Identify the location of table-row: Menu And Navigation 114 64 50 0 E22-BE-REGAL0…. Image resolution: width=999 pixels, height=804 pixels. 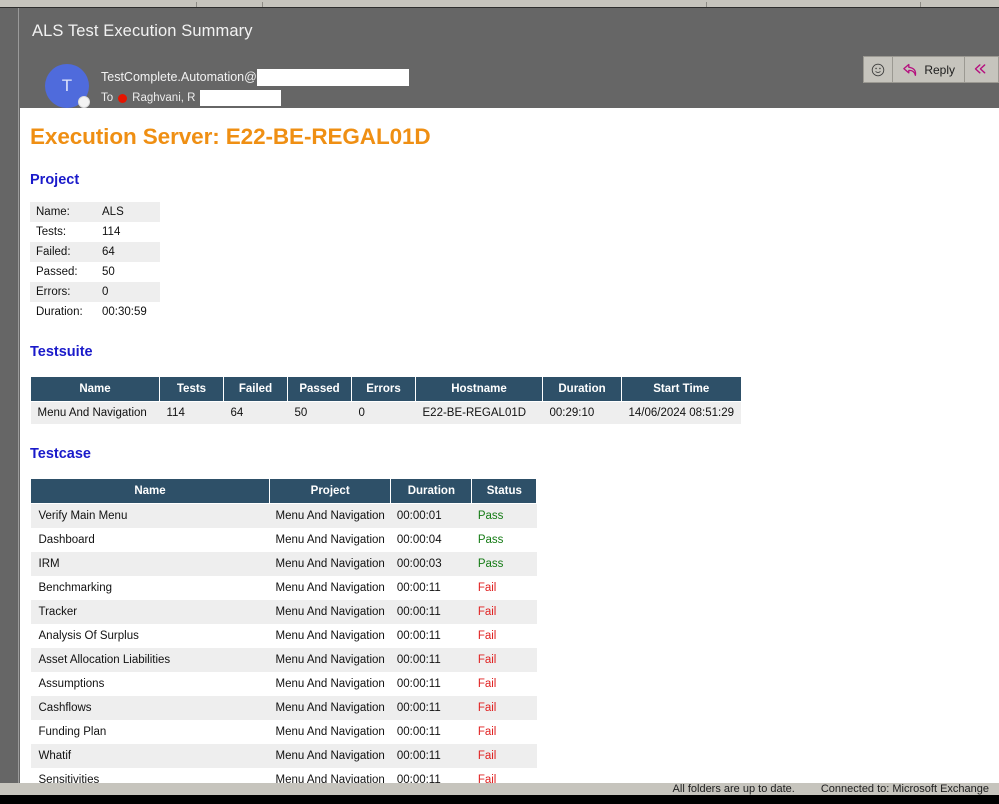
(386, 412).